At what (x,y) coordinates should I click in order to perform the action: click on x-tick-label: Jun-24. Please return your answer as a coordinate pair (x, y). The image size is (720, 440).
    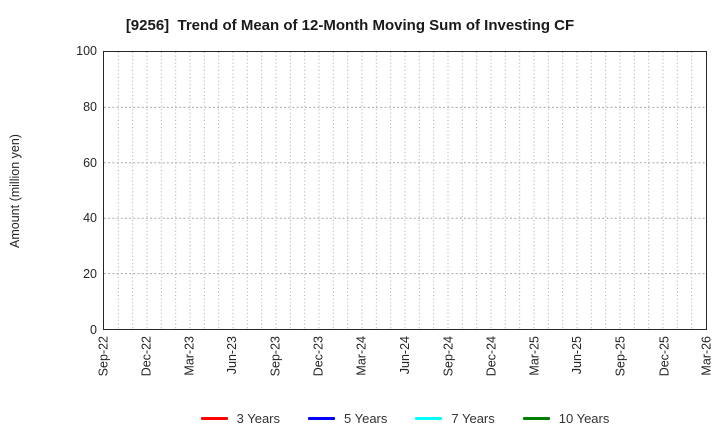
    Looking at the image, I should click on (405, 355).